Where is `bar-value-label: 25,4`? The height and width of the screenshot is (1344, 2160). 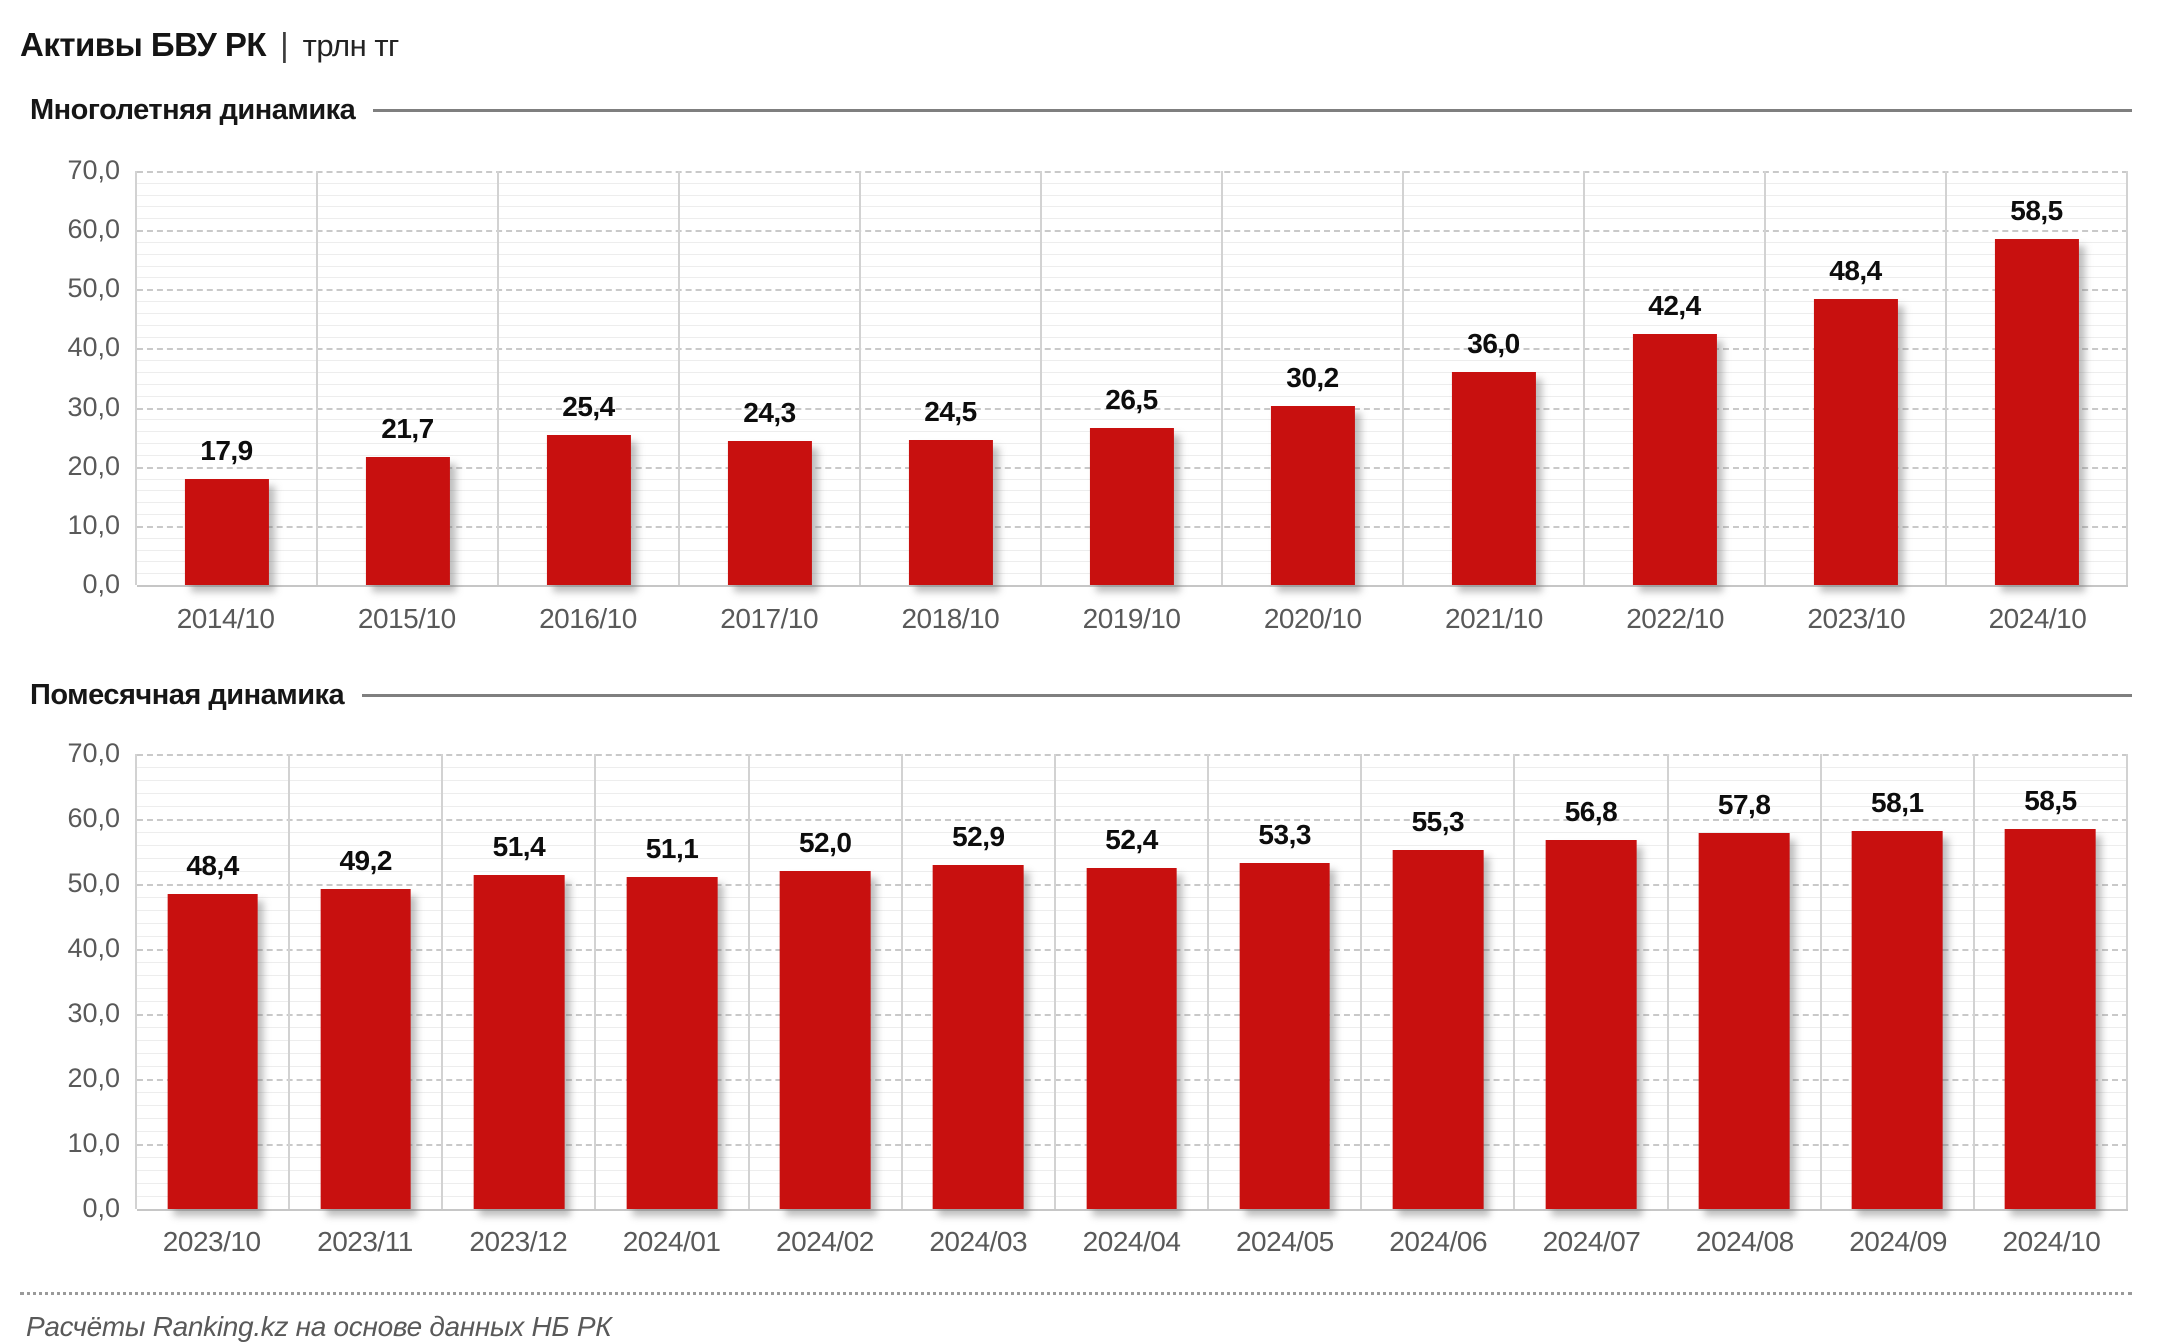 bar-value-label: 25,4 is located at coordinates (588, 406).